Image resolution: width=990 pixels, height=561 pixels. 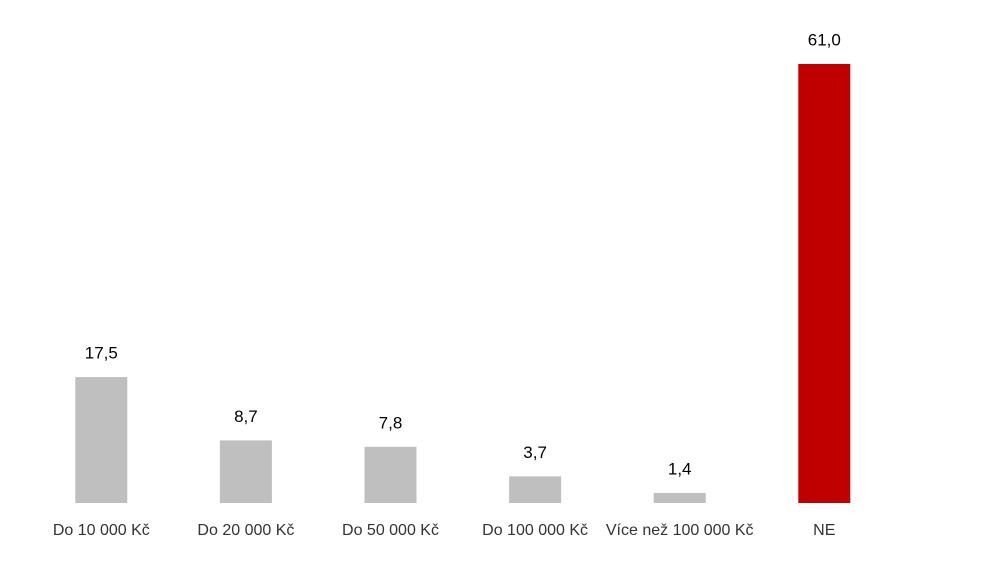 I want to click on x-tick-label: Do 50 000 Kč, so click(x=390, y=530).